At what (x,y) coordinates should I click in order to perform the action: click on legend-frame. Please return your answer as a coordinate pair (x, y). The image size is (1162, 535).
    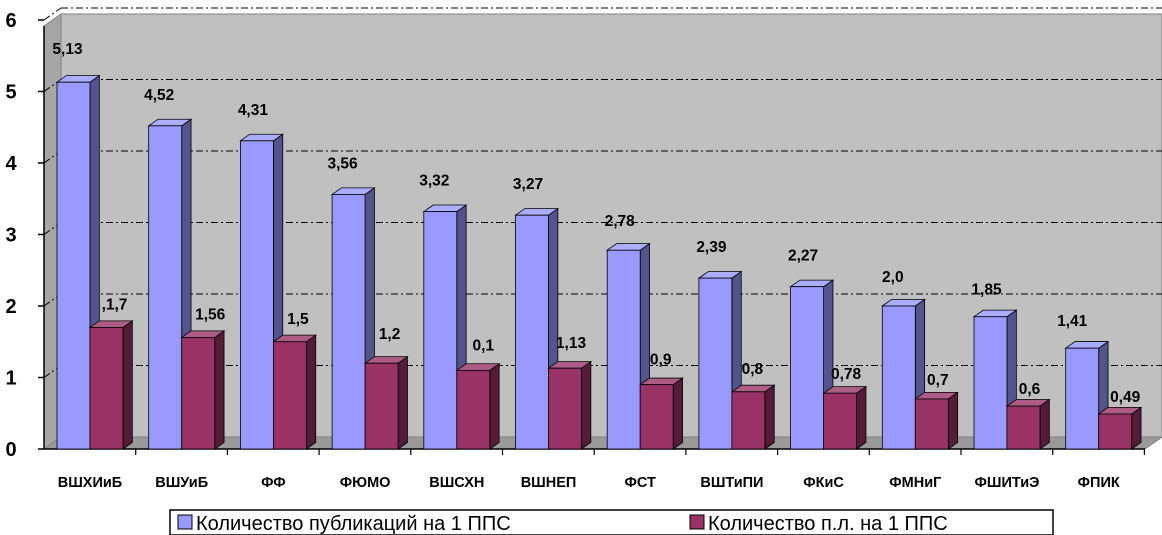
    Looking at the image, I should click on (611, 522).